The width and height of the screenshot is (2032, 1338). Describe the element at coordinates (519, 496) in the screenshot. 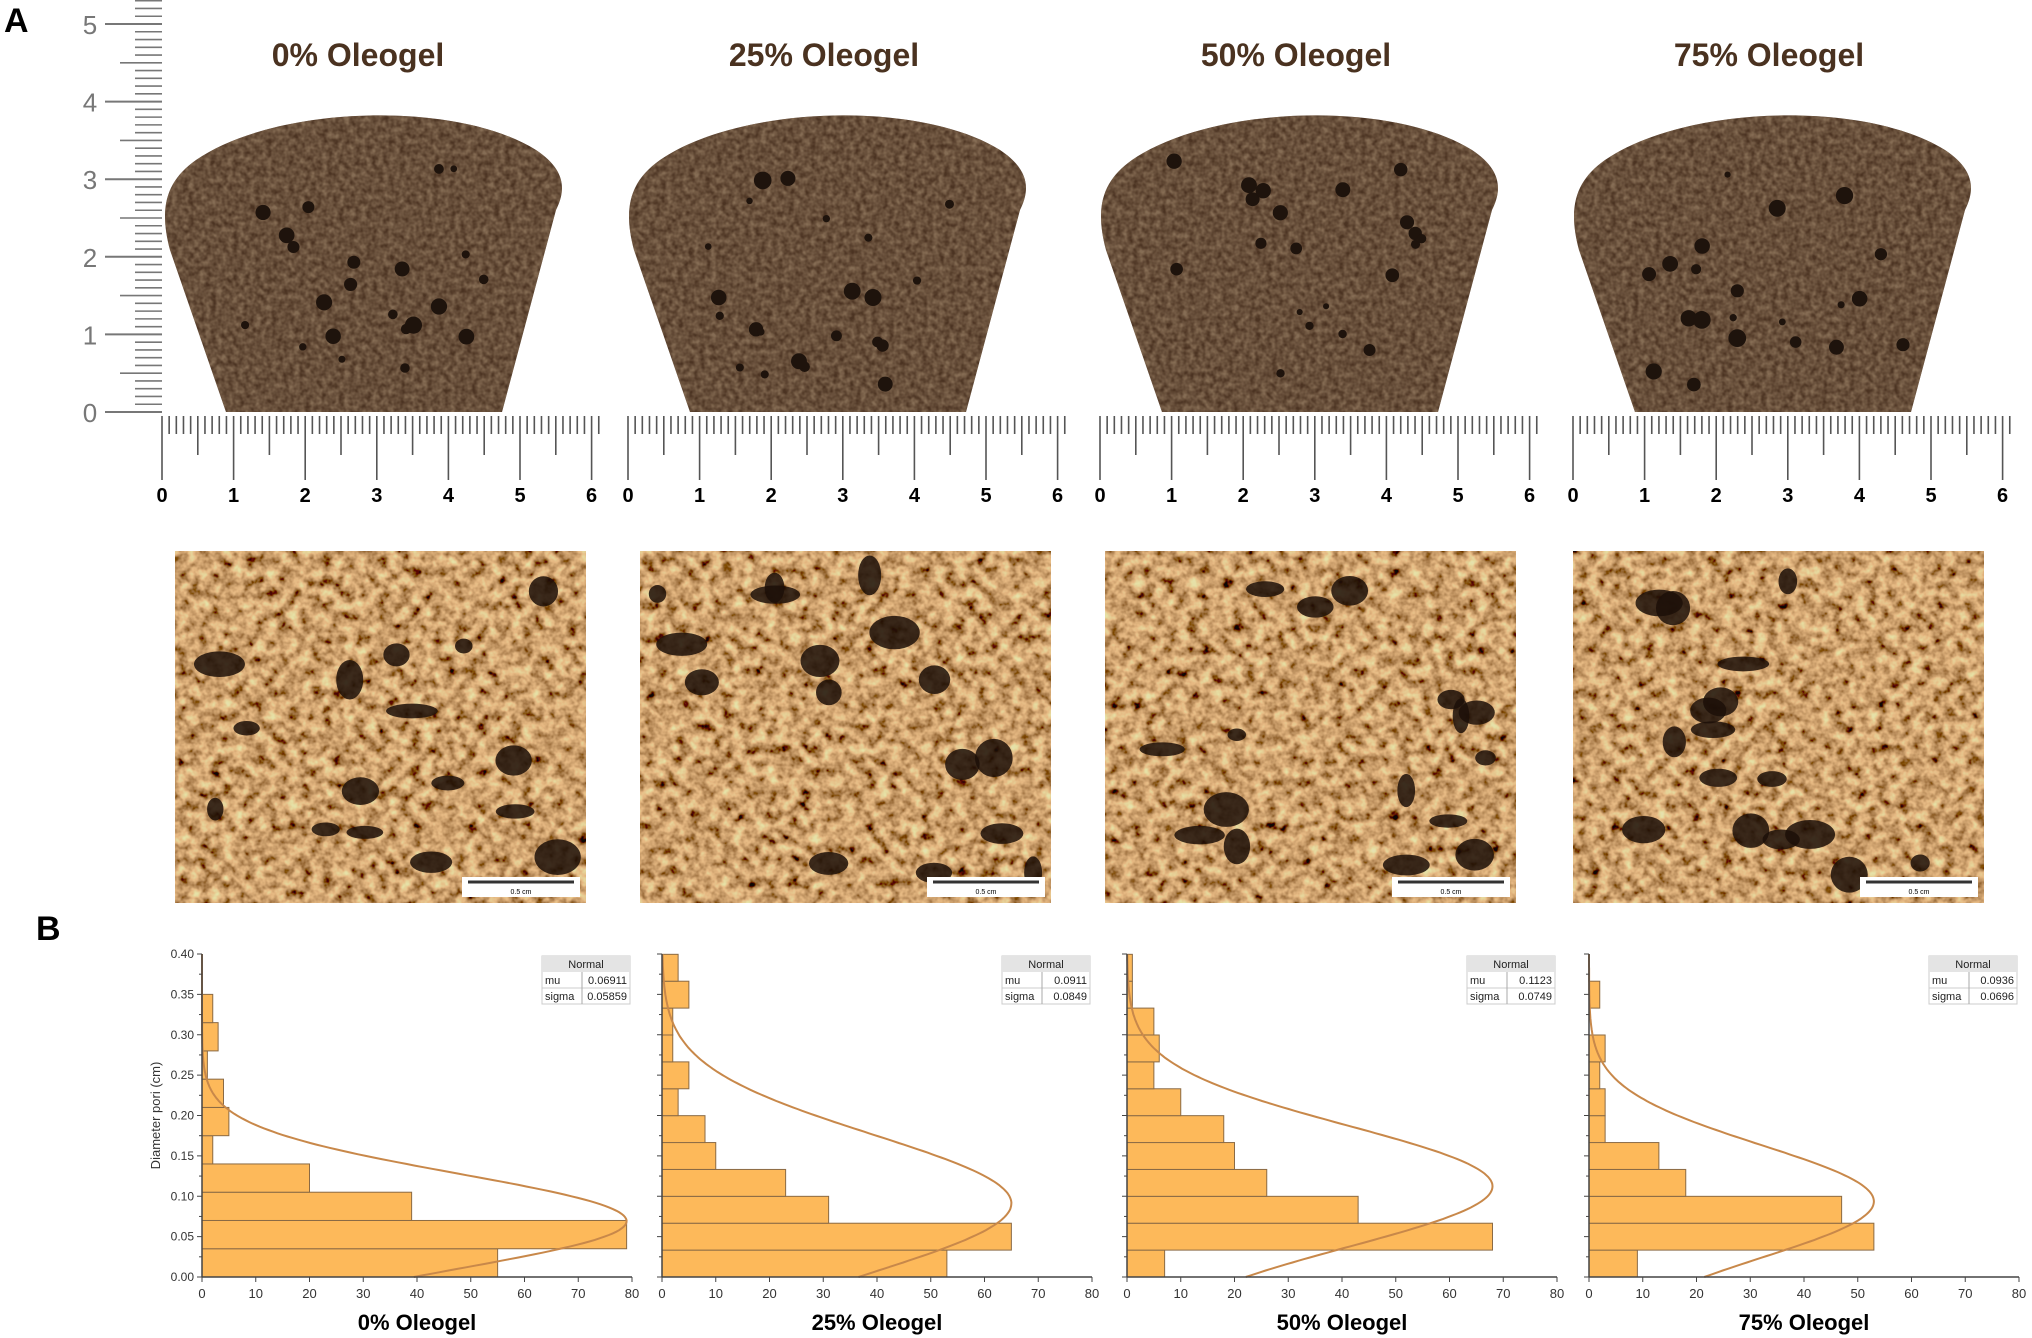

I see `ruler-label: 5` at that location.